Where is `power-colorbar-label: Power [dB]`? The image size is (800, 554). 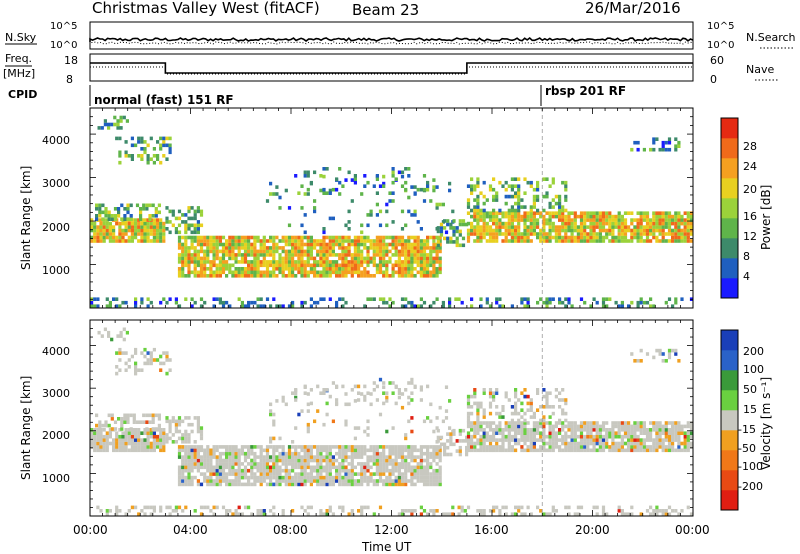 power-colorbar-label: Power [dB] is located at coordinates (766, 217).